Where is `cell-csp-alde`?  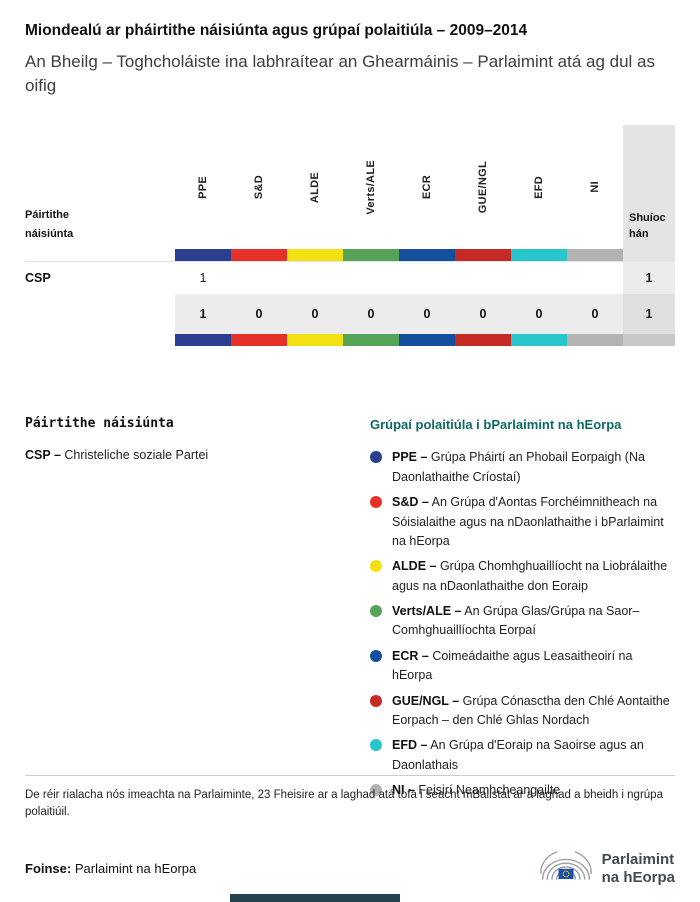 cell-csp-alde is located at coordinates (315, 278).